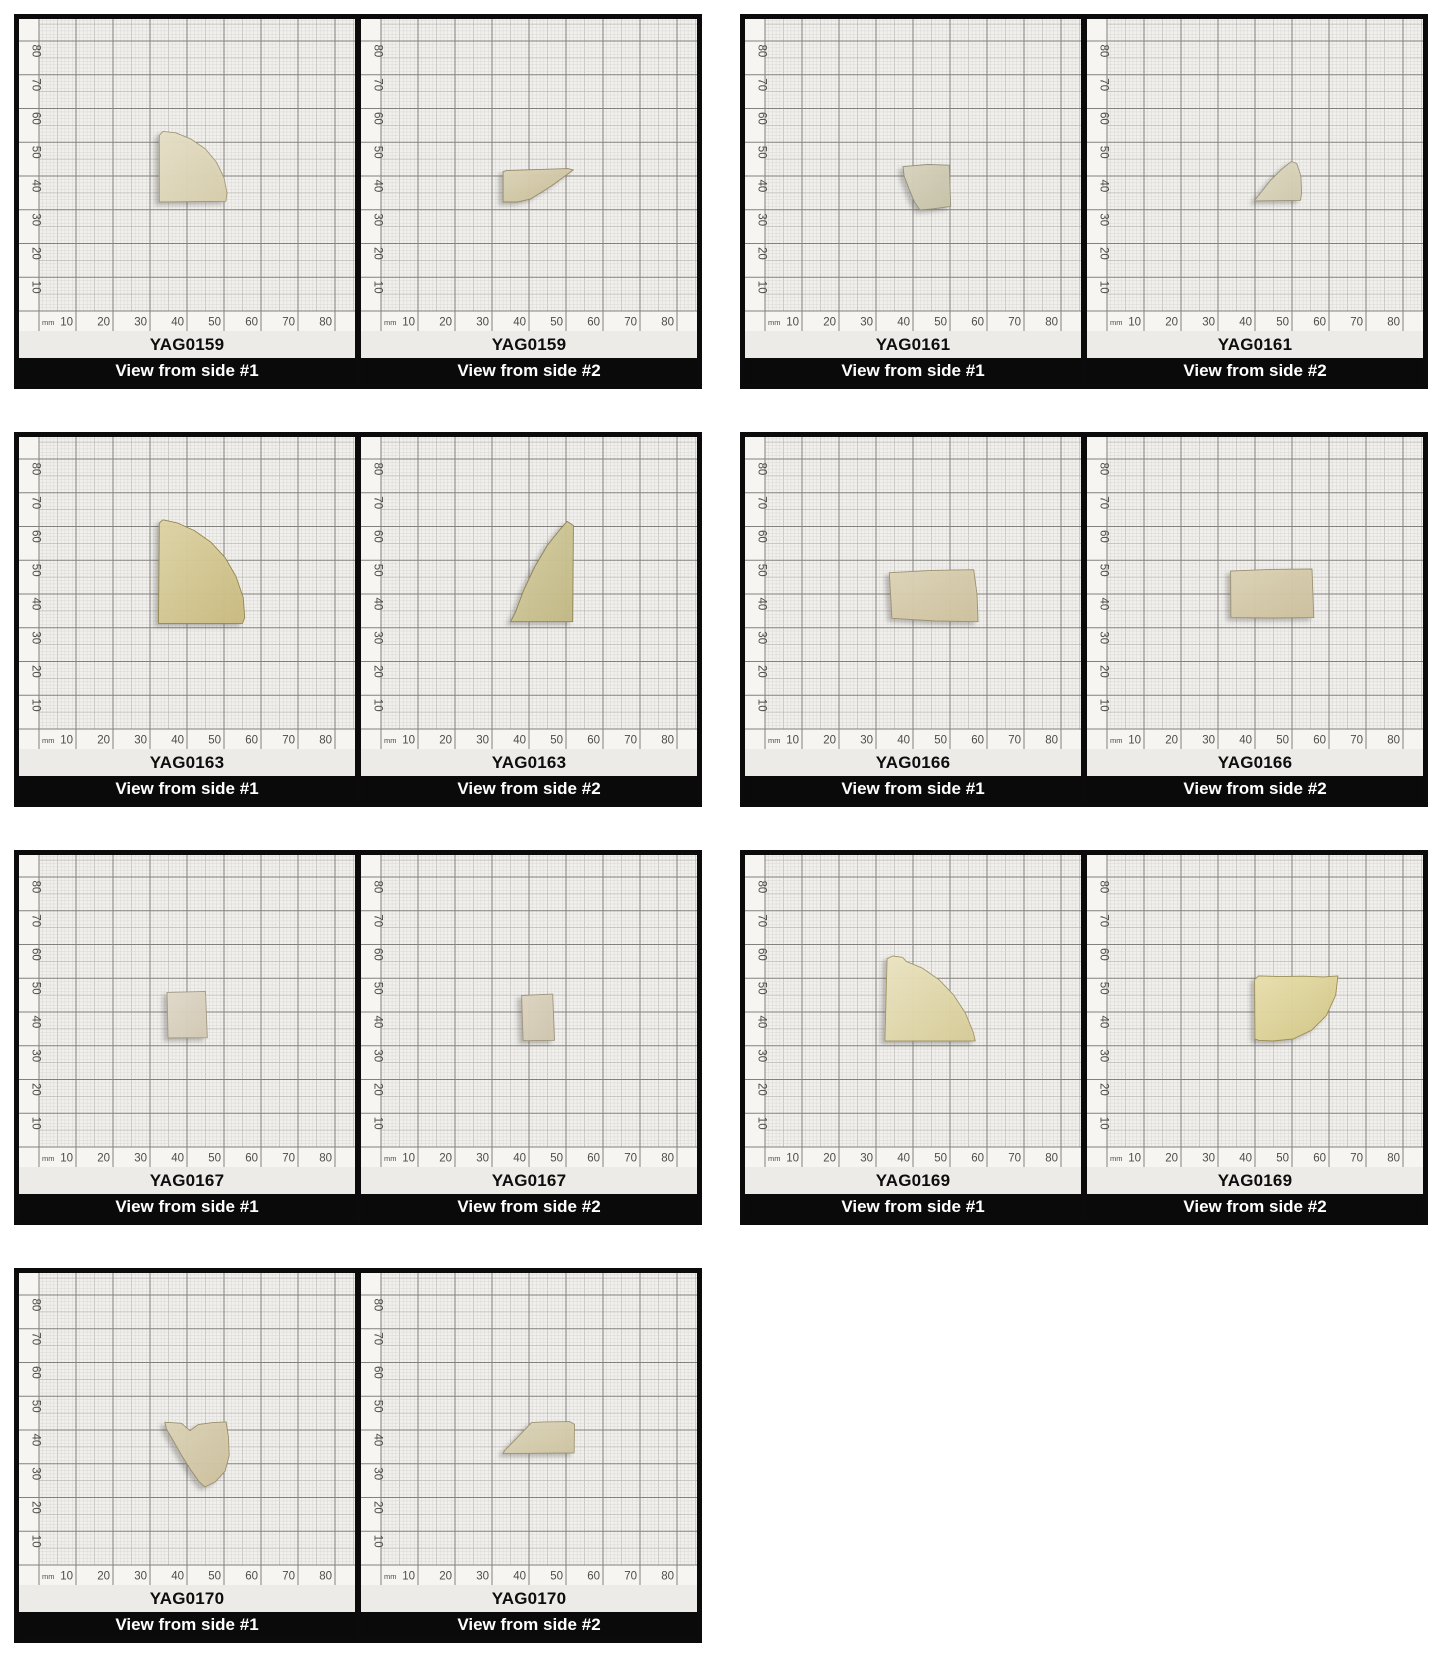 This screenshot has height=1664, width=1445. I want to click on sample-id-label: YAG0166, so click(913, 762).